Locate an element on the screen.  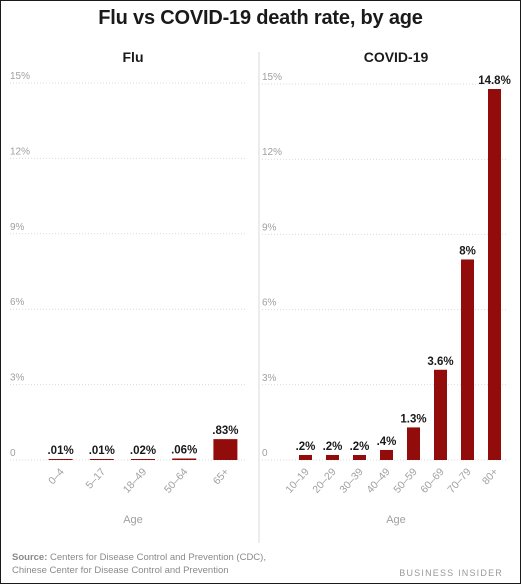
brand-logo: BUSINESS INSIDER is located at coordinates (451, 573).